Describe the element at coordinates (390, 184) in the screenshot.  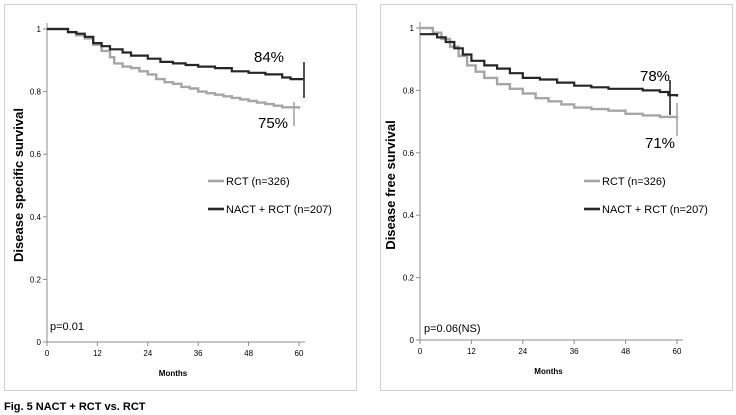
I see `y-axis-label: Disease free survival` at that location.